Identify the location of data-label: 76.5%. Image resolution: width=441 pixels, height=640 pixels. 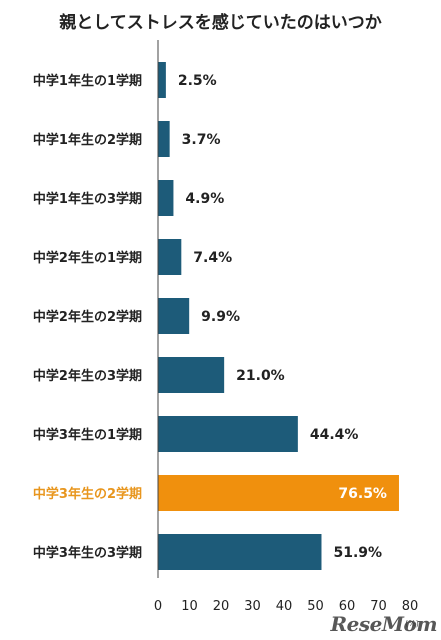
(362, 494).